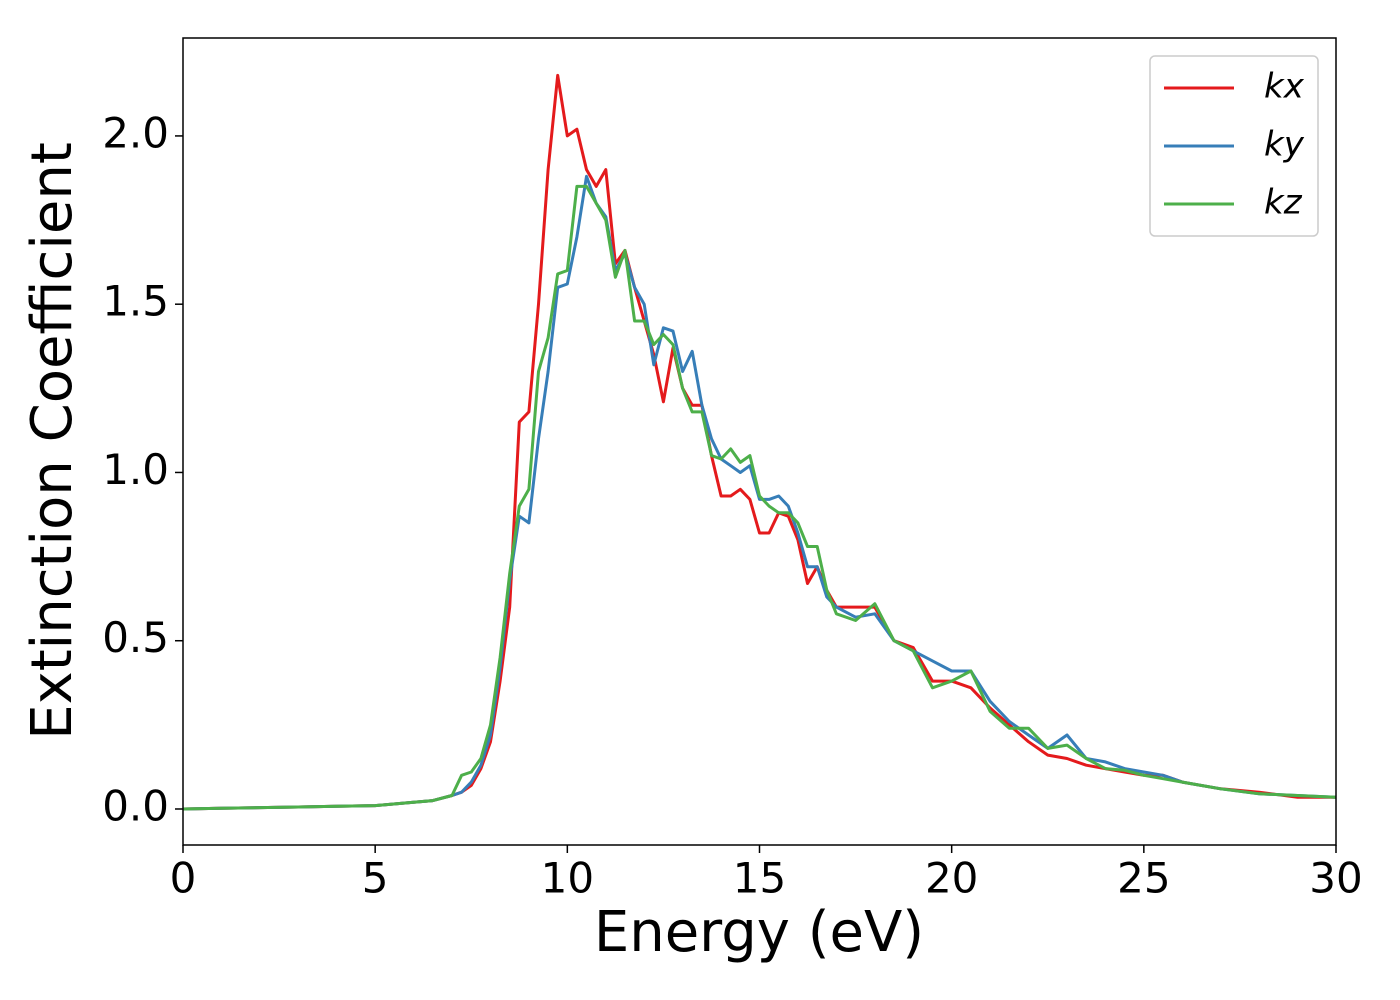 This screenshot has height=1000, width=1400. What do you see at coordinates (1283, 203) in the screenshot?
I see `legend-label: kz` at bounding box center [1283, 203].